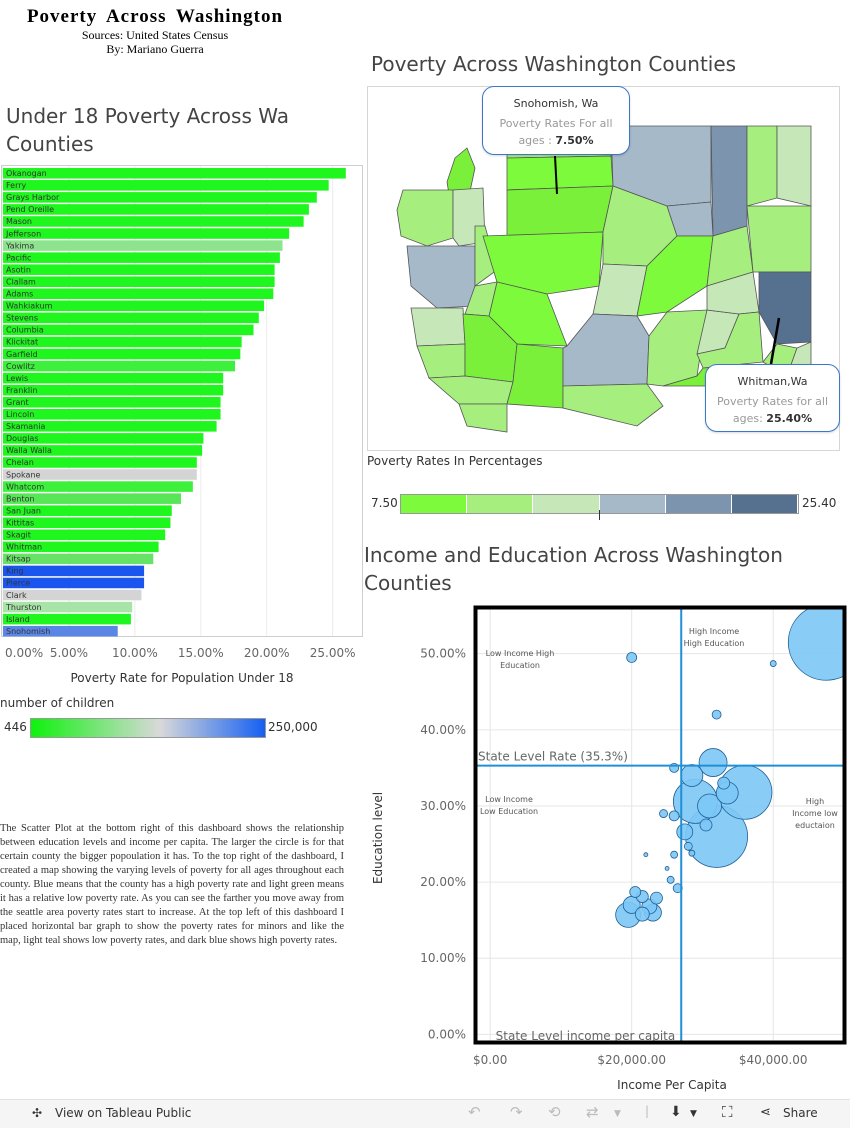 This screenshot has width=850, height=1128. I want to click on share-button: Share, so click(800, 1113).